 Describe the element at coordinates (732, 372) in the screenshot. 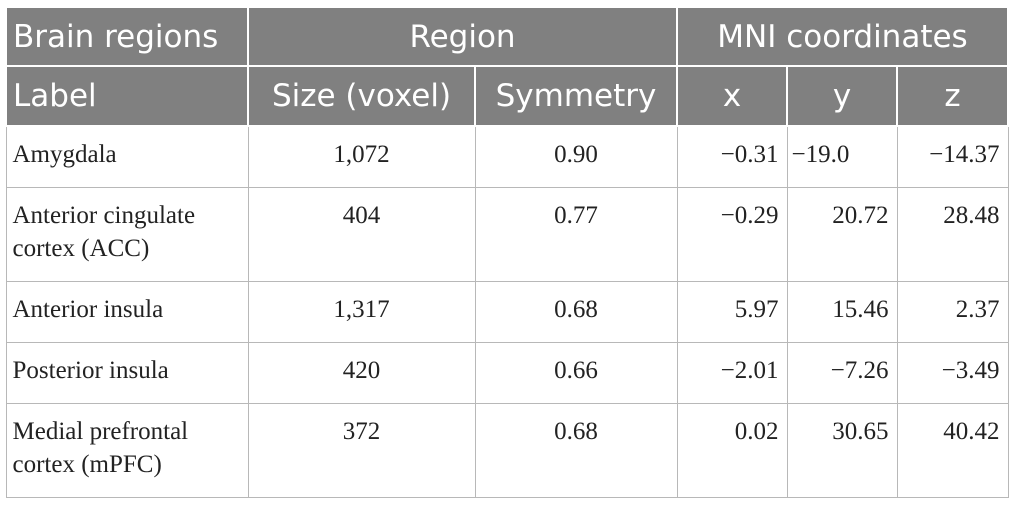

I see `cell-x: −2.01` at that location.